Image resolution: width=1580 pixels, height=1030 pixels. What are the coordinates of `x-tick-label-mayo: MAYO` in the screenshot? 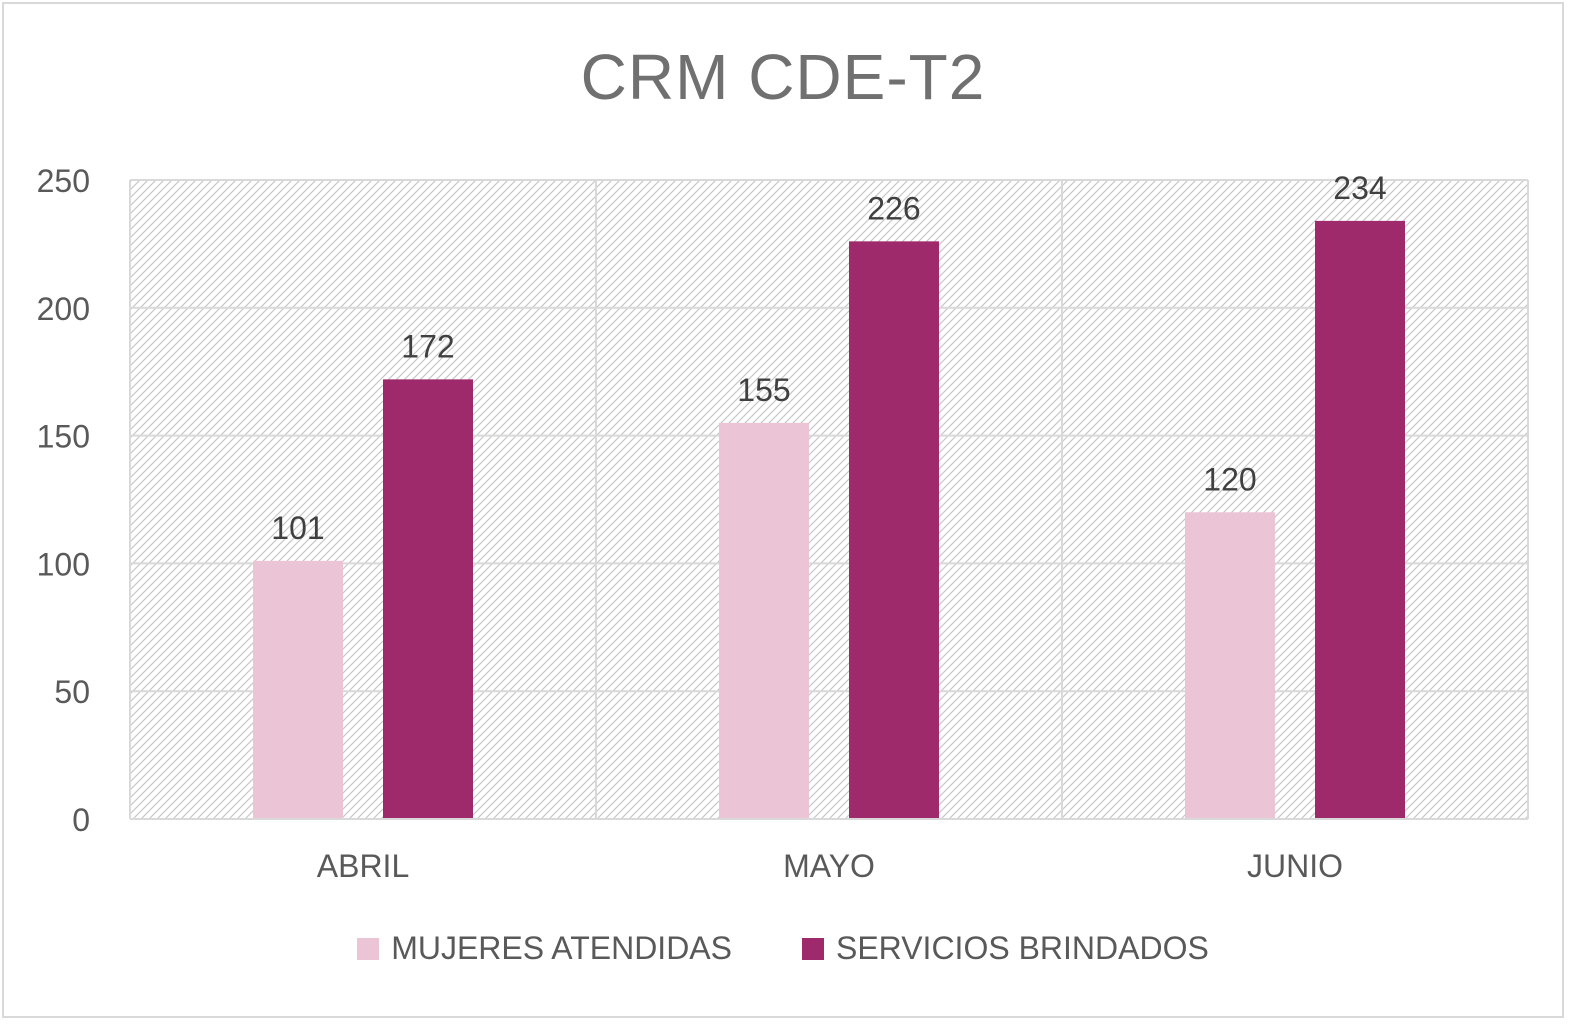 It's located at (829, 866).